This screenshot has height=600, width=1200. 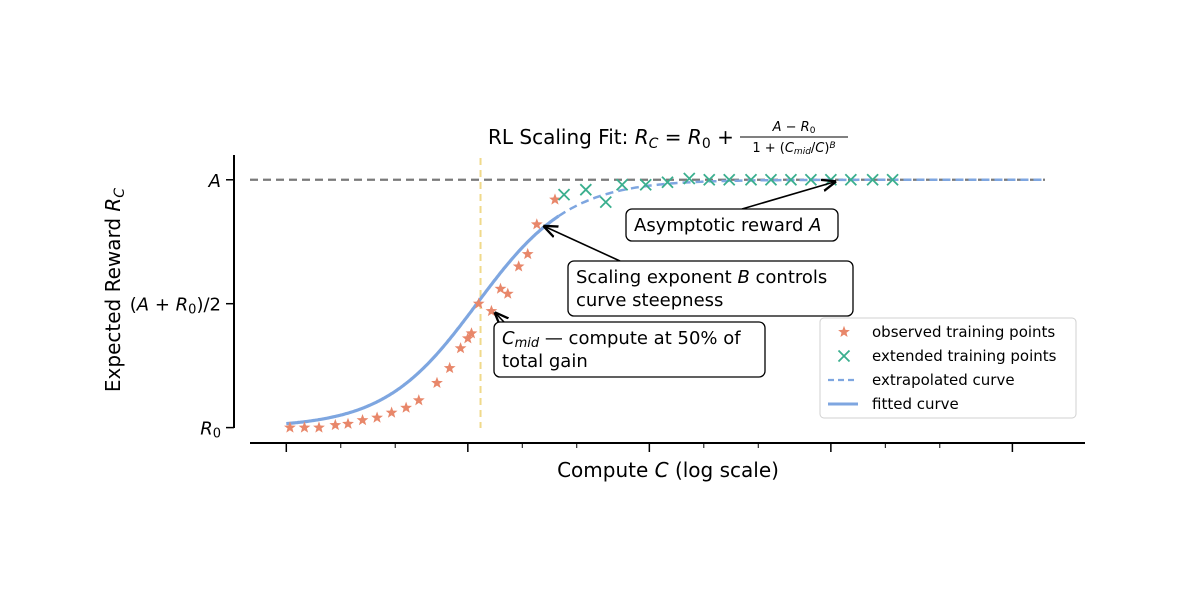 What do you see at coordinates (794, 128) in the screenshot?
I see `title-fraction-numerator: A − R0` at bounding box center [794, 128].